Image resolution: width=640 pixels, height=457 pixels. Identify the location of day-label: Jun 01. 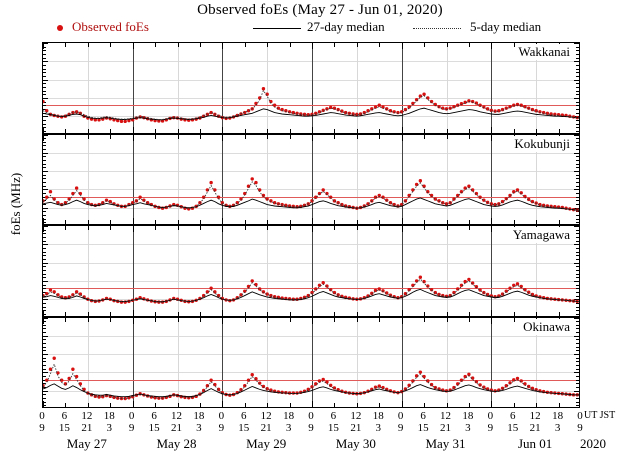
(535, 443).